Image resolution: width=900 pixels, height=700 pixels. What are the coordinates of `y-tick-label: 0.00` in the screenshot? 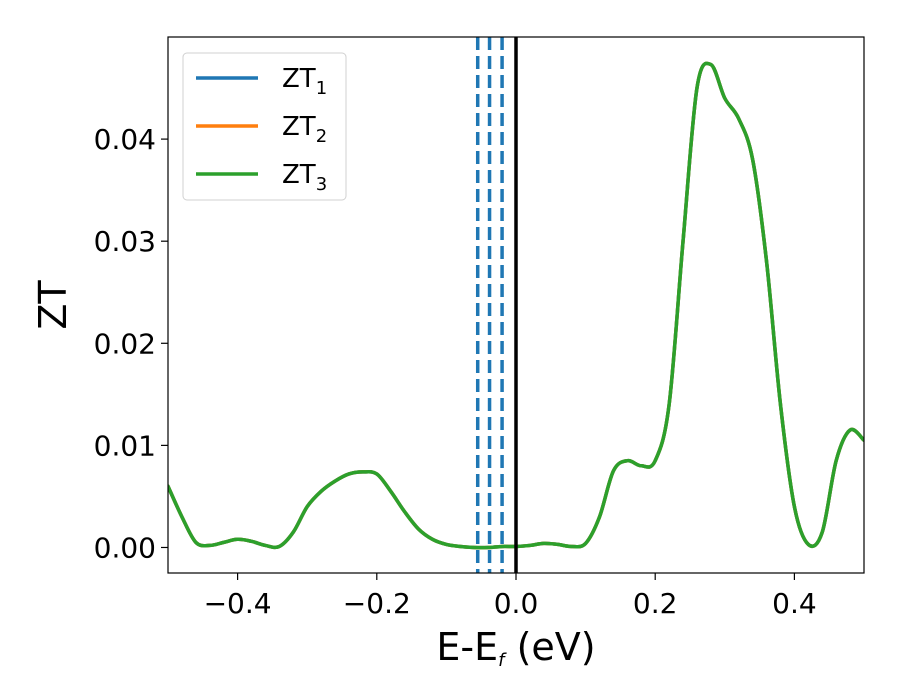 It's located at (125, 547).